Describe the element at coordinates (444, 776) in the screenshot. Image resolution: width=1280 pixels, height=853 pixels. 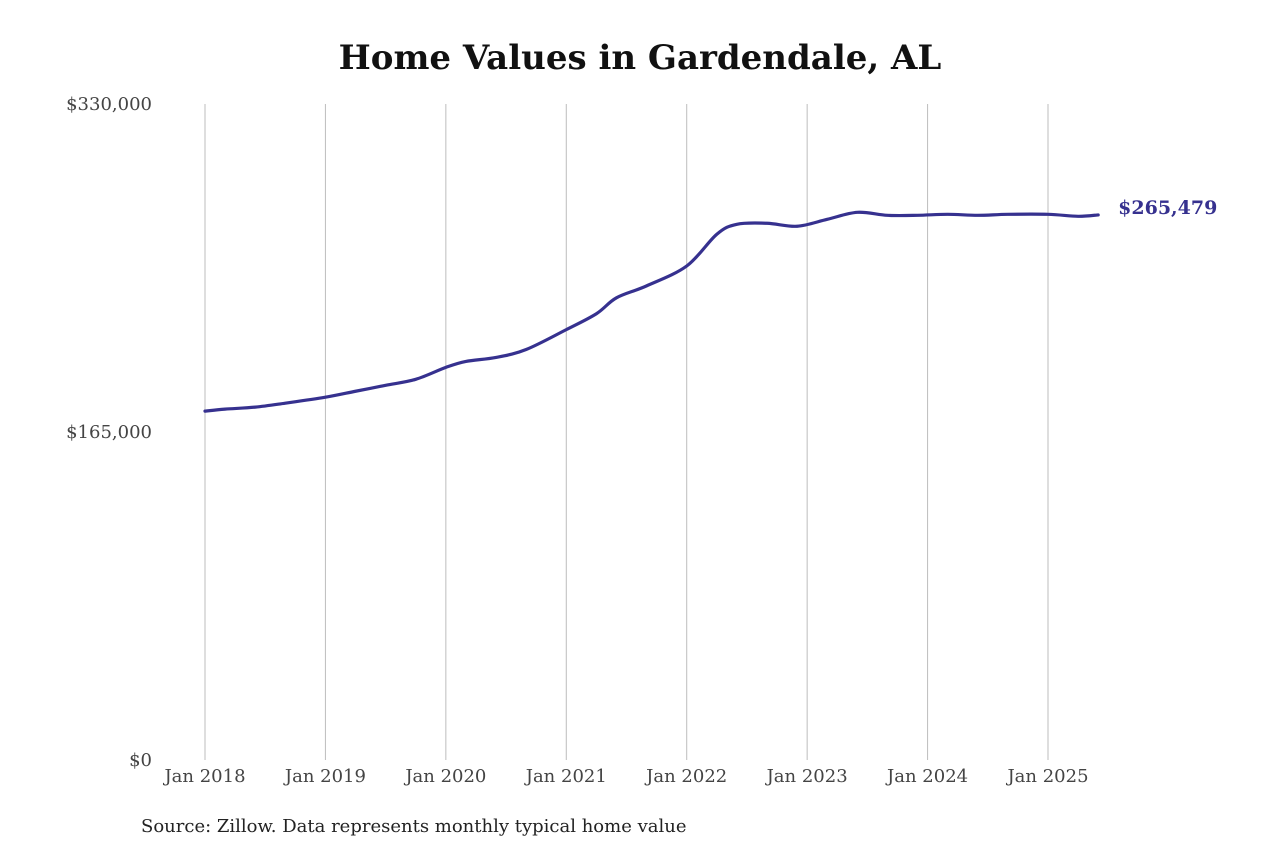
I see `x-tick-label: Jan 2020` at that location.